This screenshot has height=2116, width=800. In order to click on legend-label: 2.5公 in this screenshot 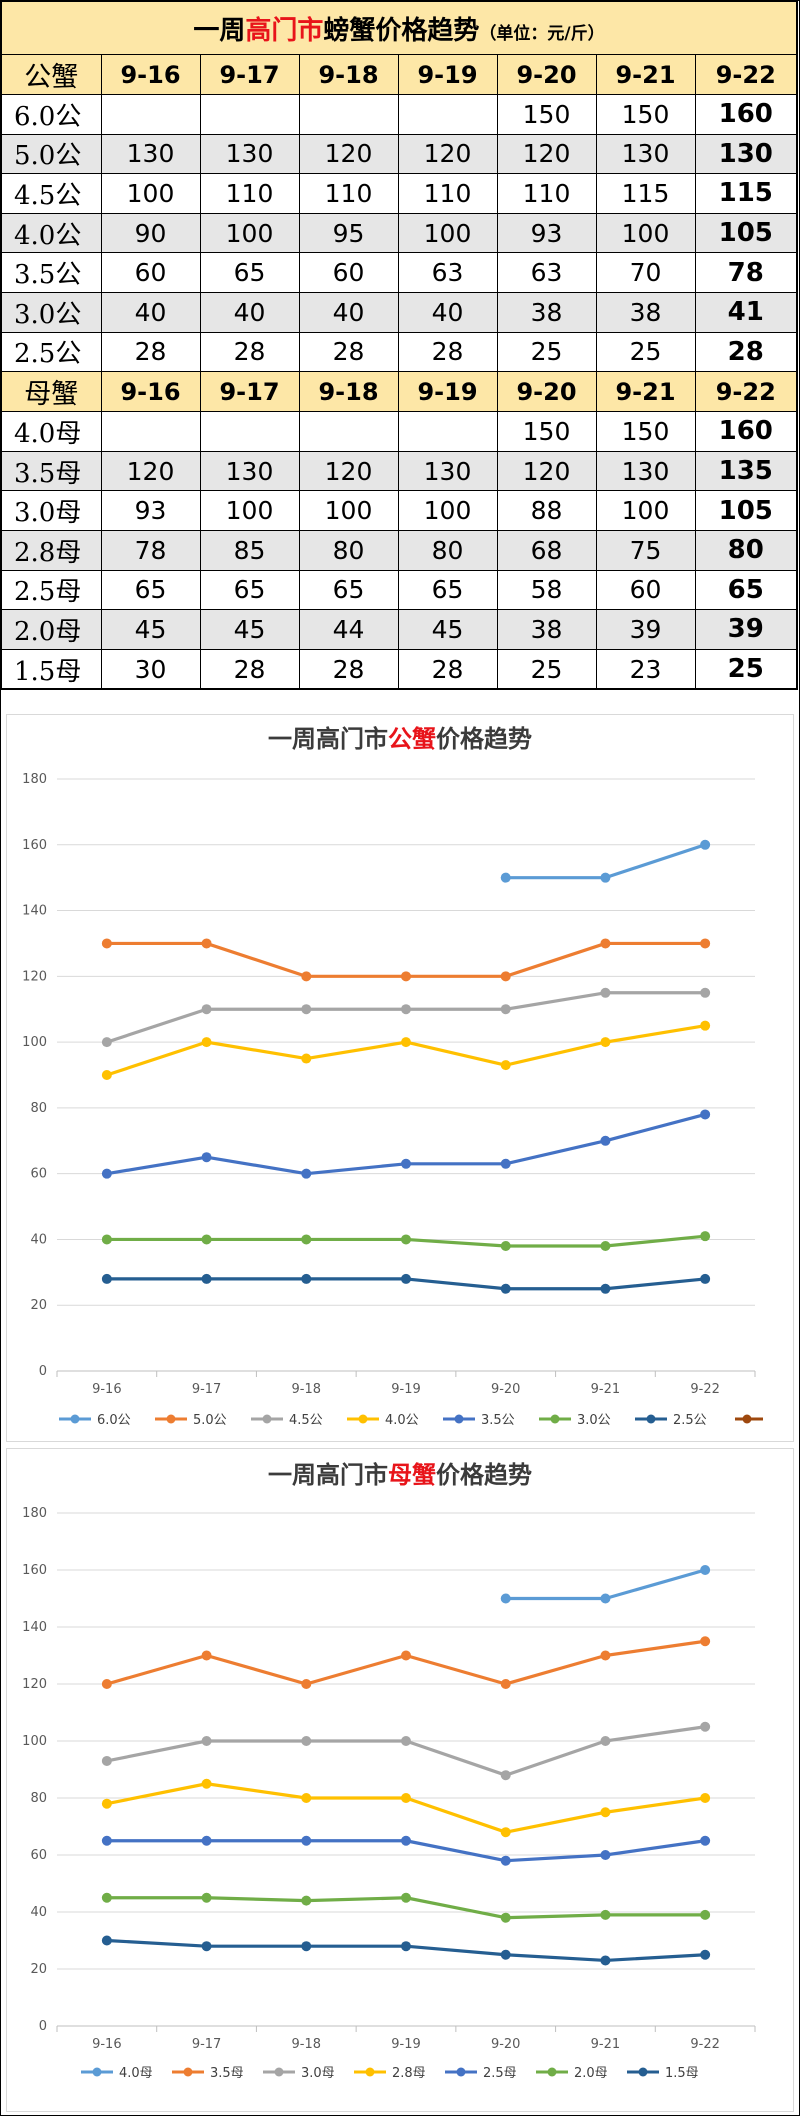, I will do `click(690, 1420)`.